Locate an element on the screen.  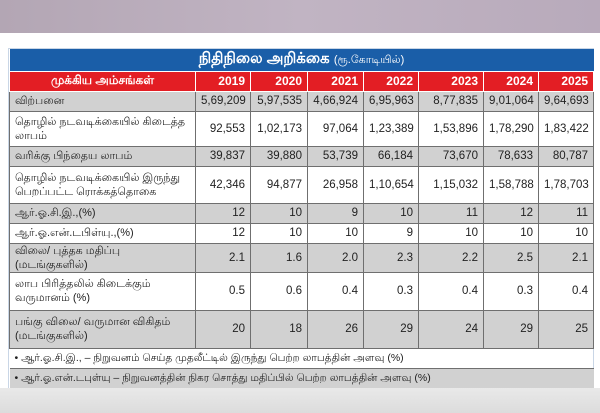
cell-value: 26 is located at coordinates (335, 329).